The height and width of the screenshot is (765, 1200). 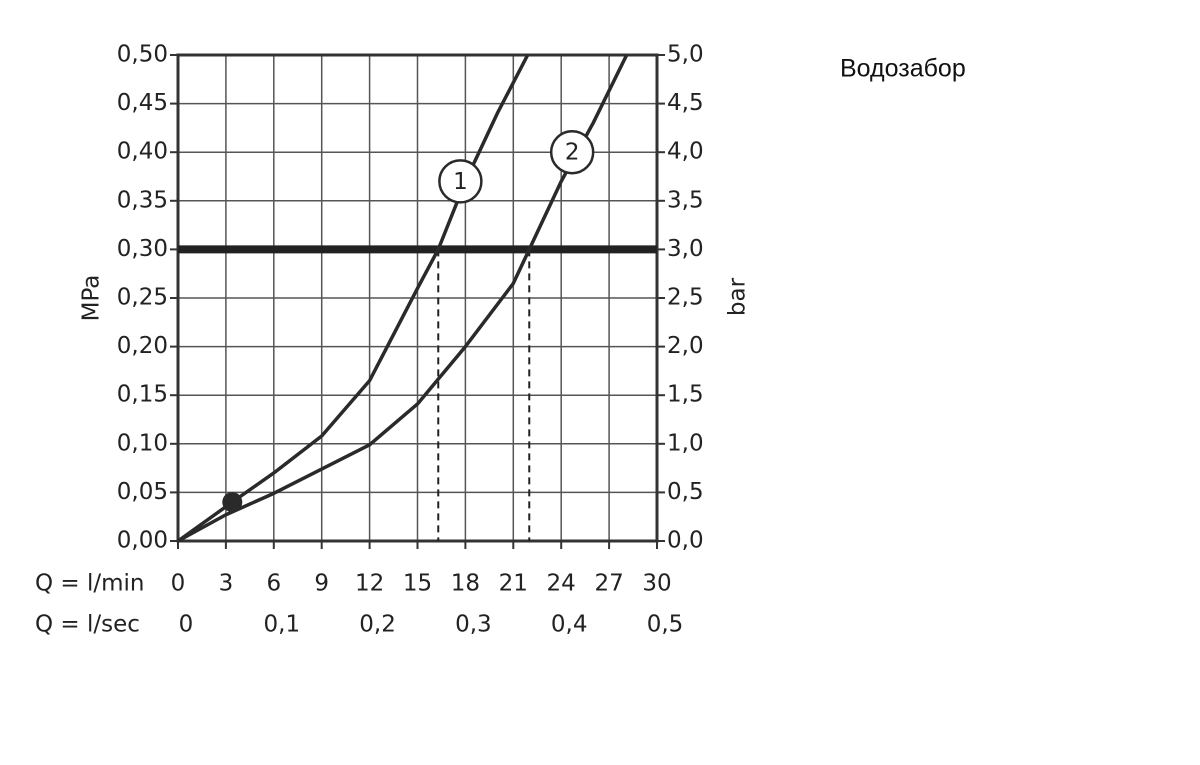 What do you see at coordinates (685, 443) in the screenshot?
I see `y2-tick-label: 1,0` at bounding box center [685, 443].